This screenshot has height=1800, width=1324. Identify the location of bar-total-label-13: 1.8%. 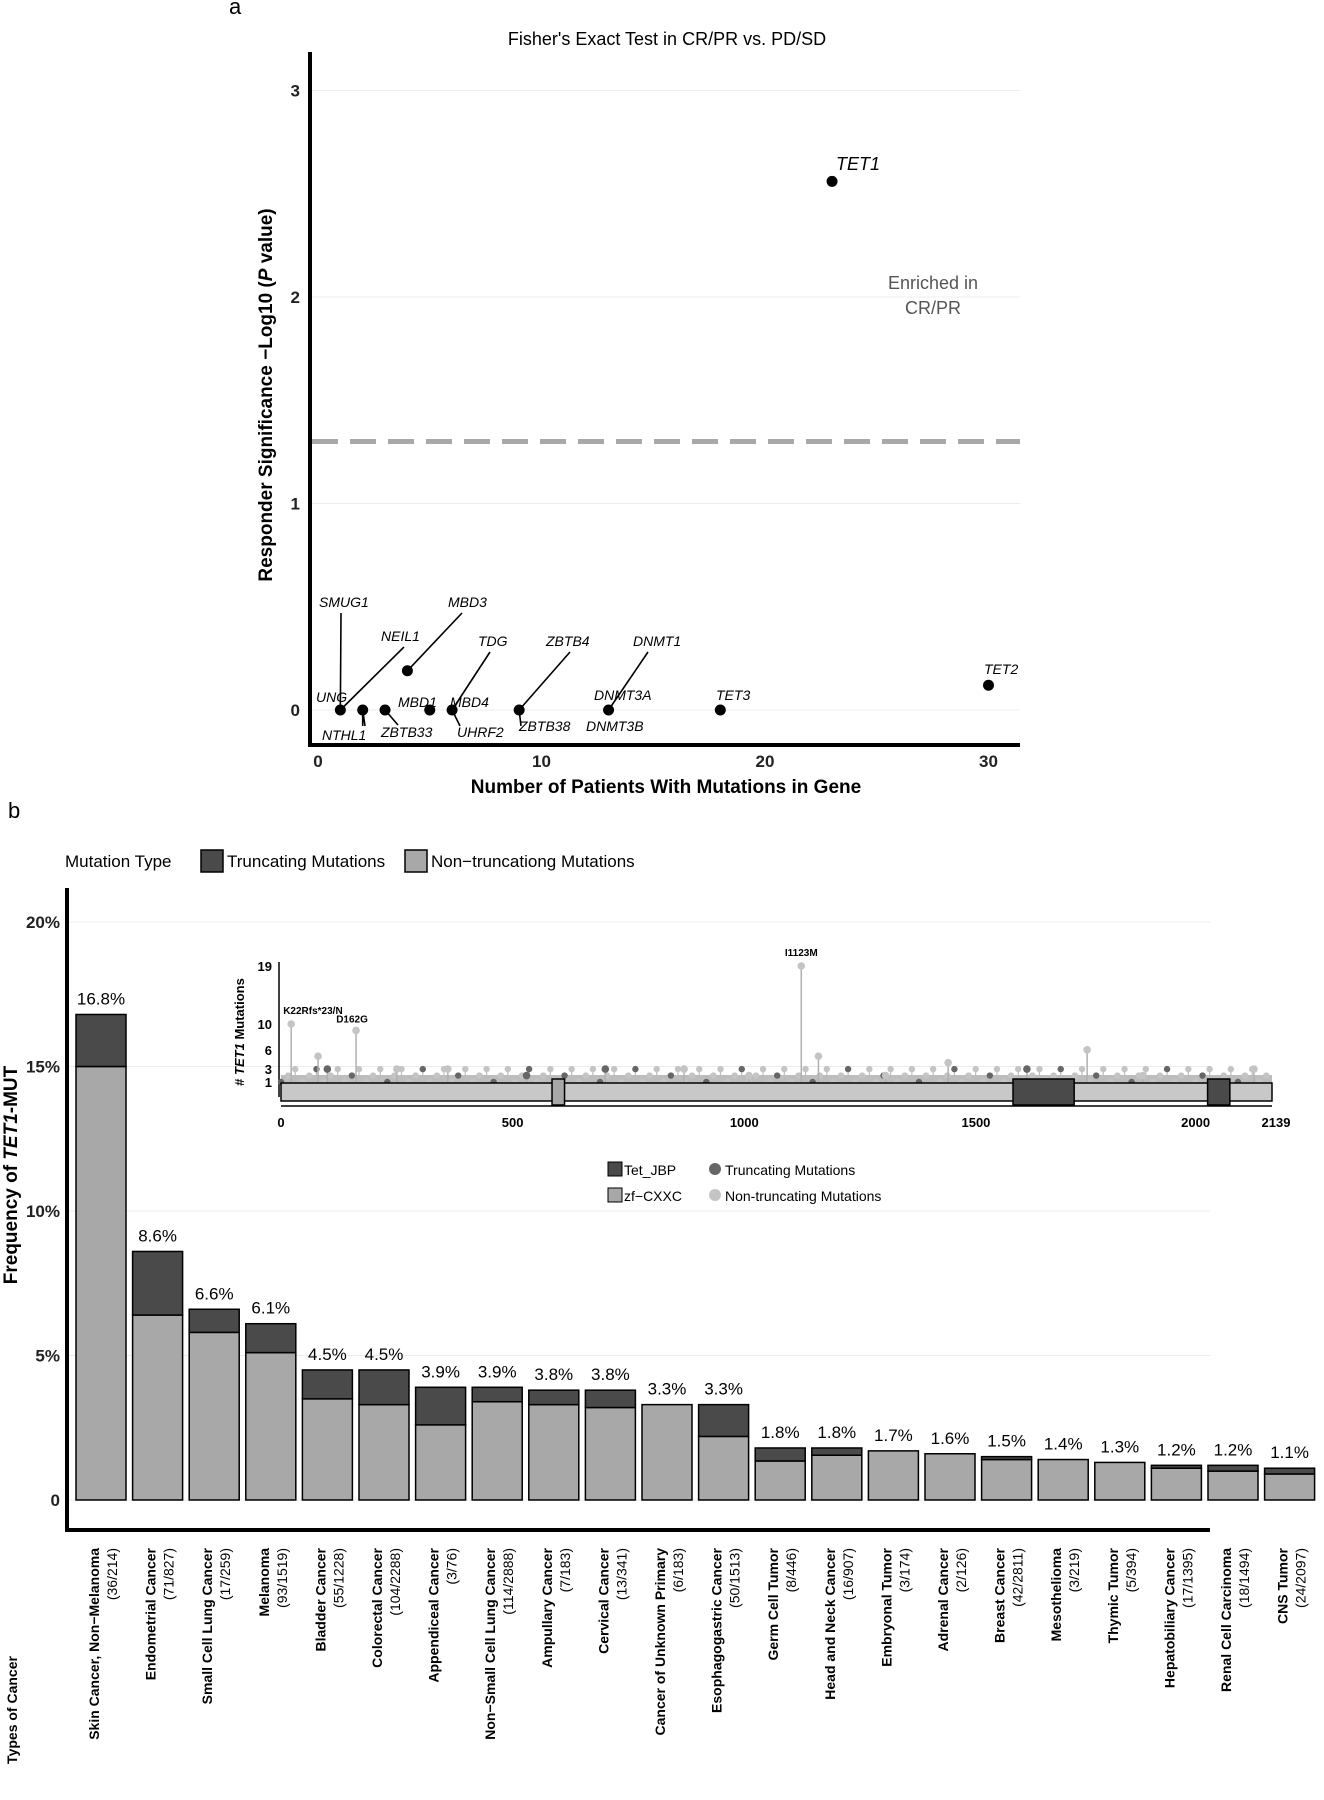
(836, 1432).